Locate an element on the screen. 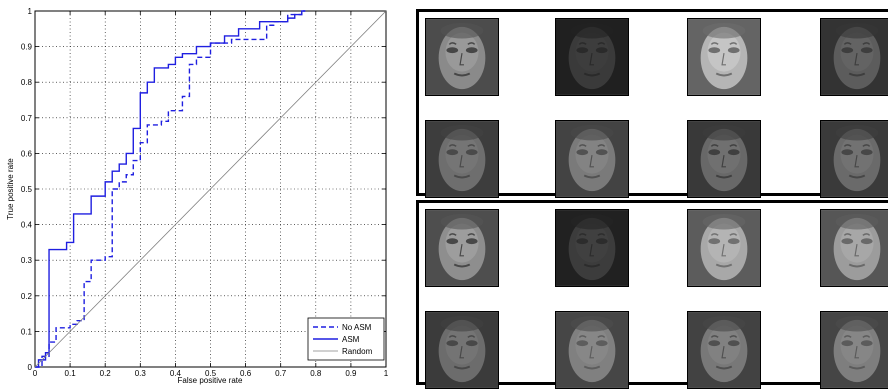 The height and width of the screenshot is (389, 888). y-tick-label: 1 is located at coordinates (30, 11).